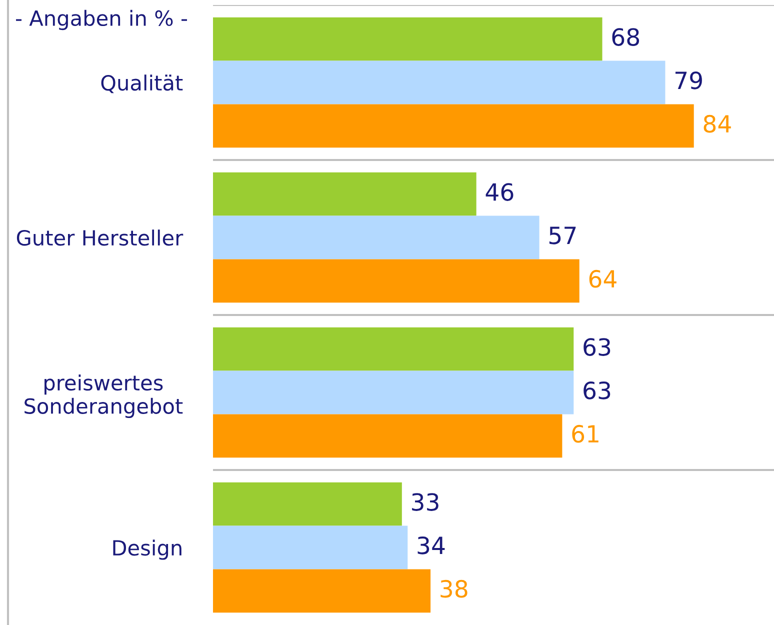 The width and height of the screenshot is (774, 625). I want to click on data-label: 33, so click(425, 502).